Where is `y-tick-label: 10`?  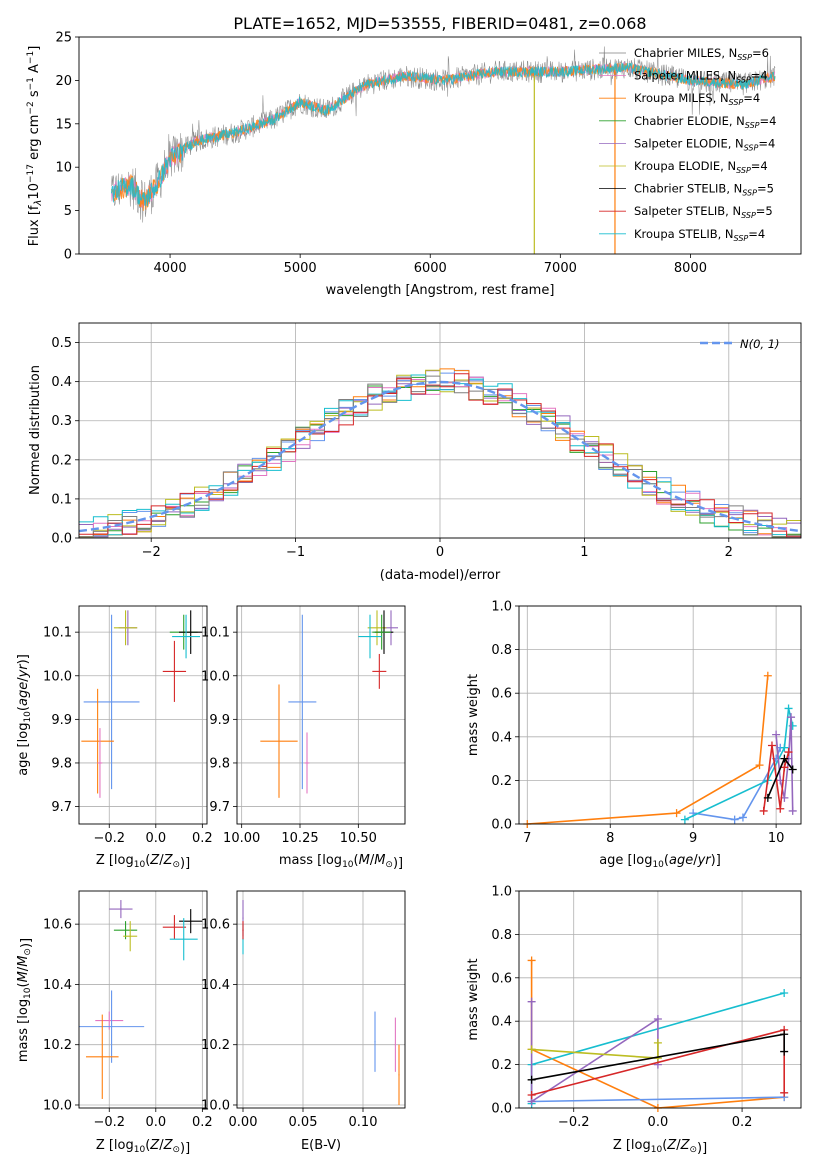 y-tick-label: 10 is located at coordinates (63, 168).